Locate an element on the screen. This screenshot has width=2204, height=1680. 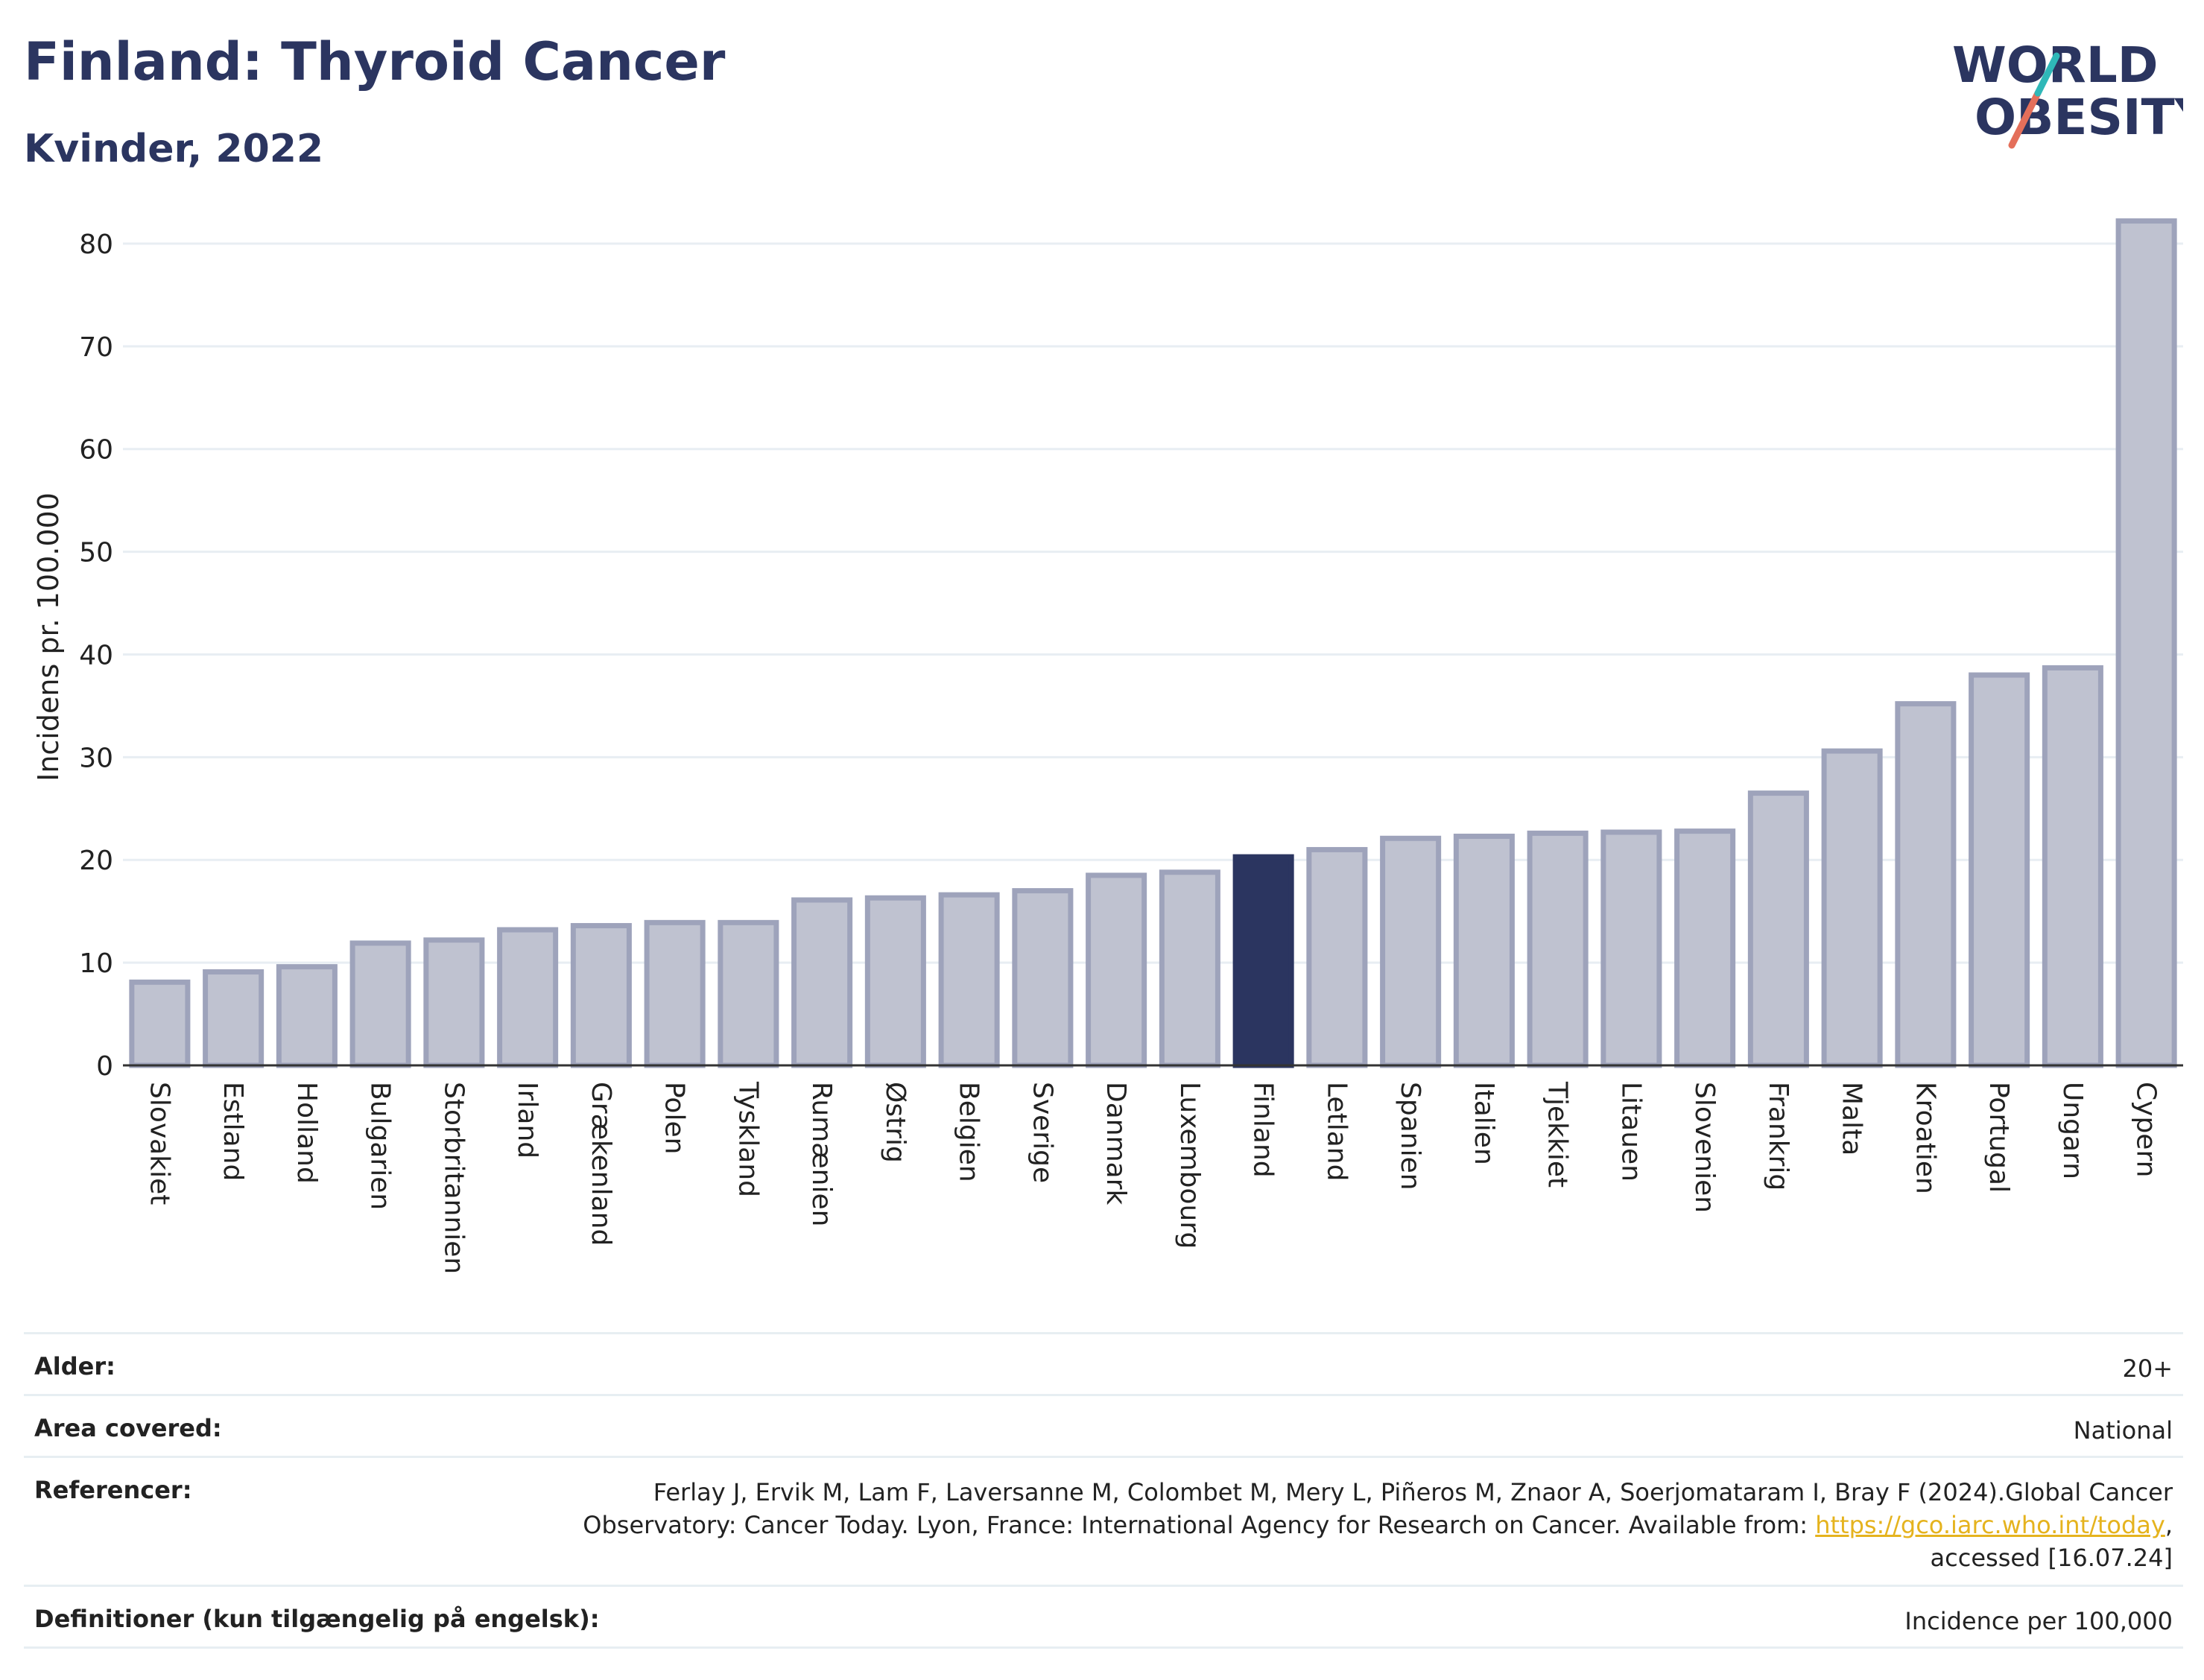
x-tick-label: Luxembourg is located at coordinates (1189, 1165).